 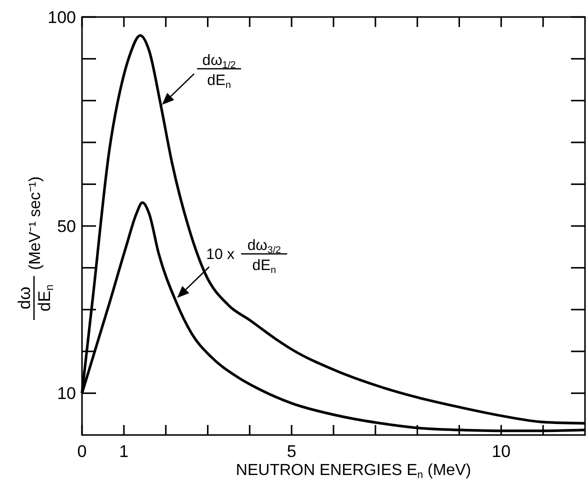 I want to click on x-tick-label: 1, so click(x=124, y=451).